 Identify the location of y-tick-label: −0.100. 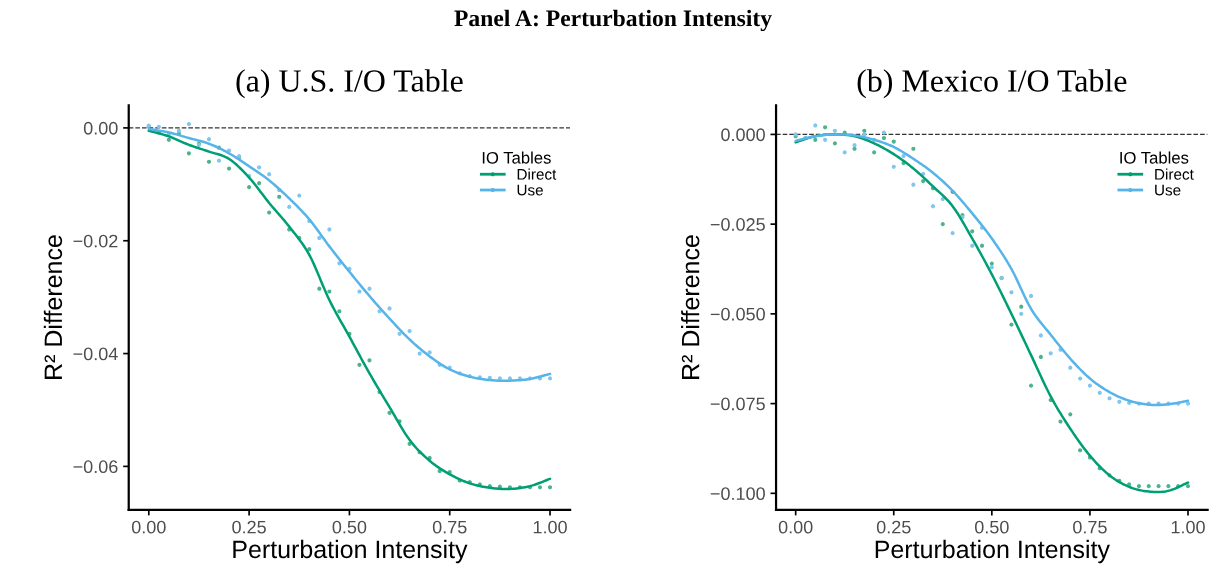
(737, 494).